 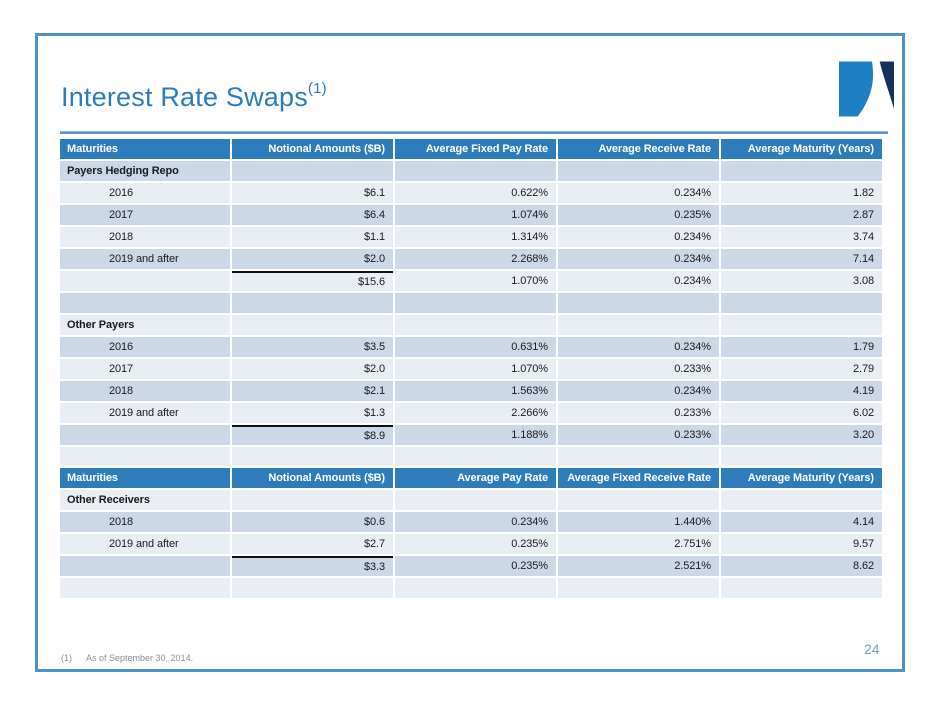 I want to click on title-superscript: (1), so click(x=317, y=88).